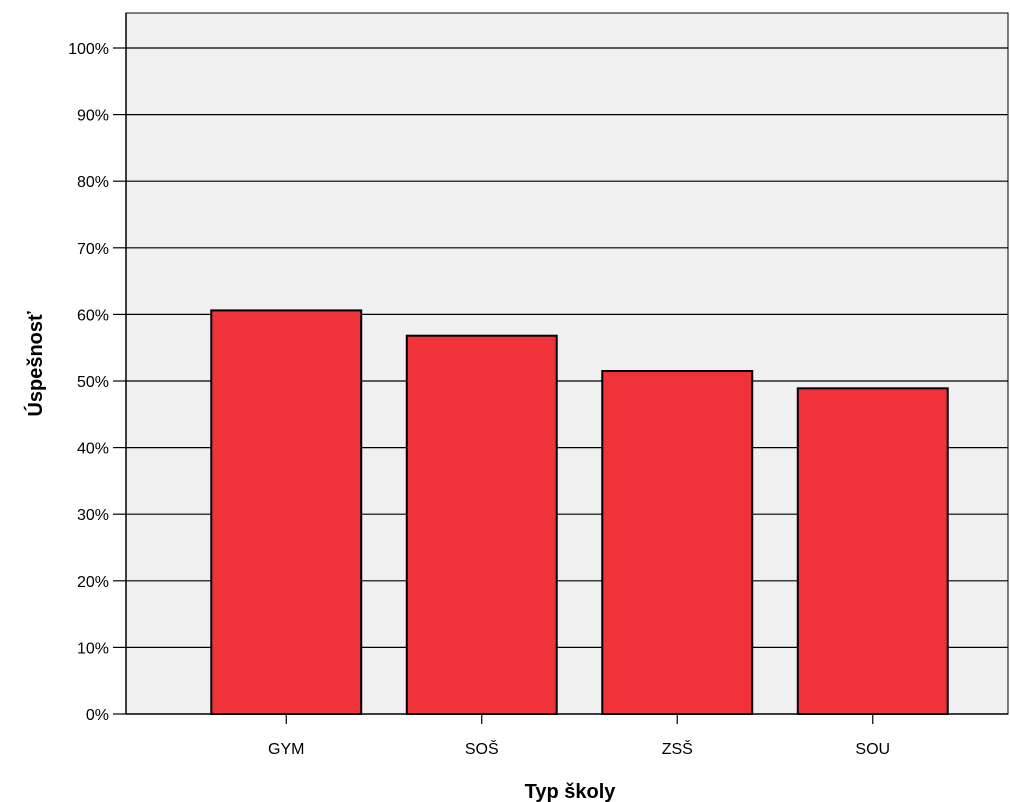 The height and width of the screenshot is (802, 1010). I want to click on bar-gym, so click(286, 512).